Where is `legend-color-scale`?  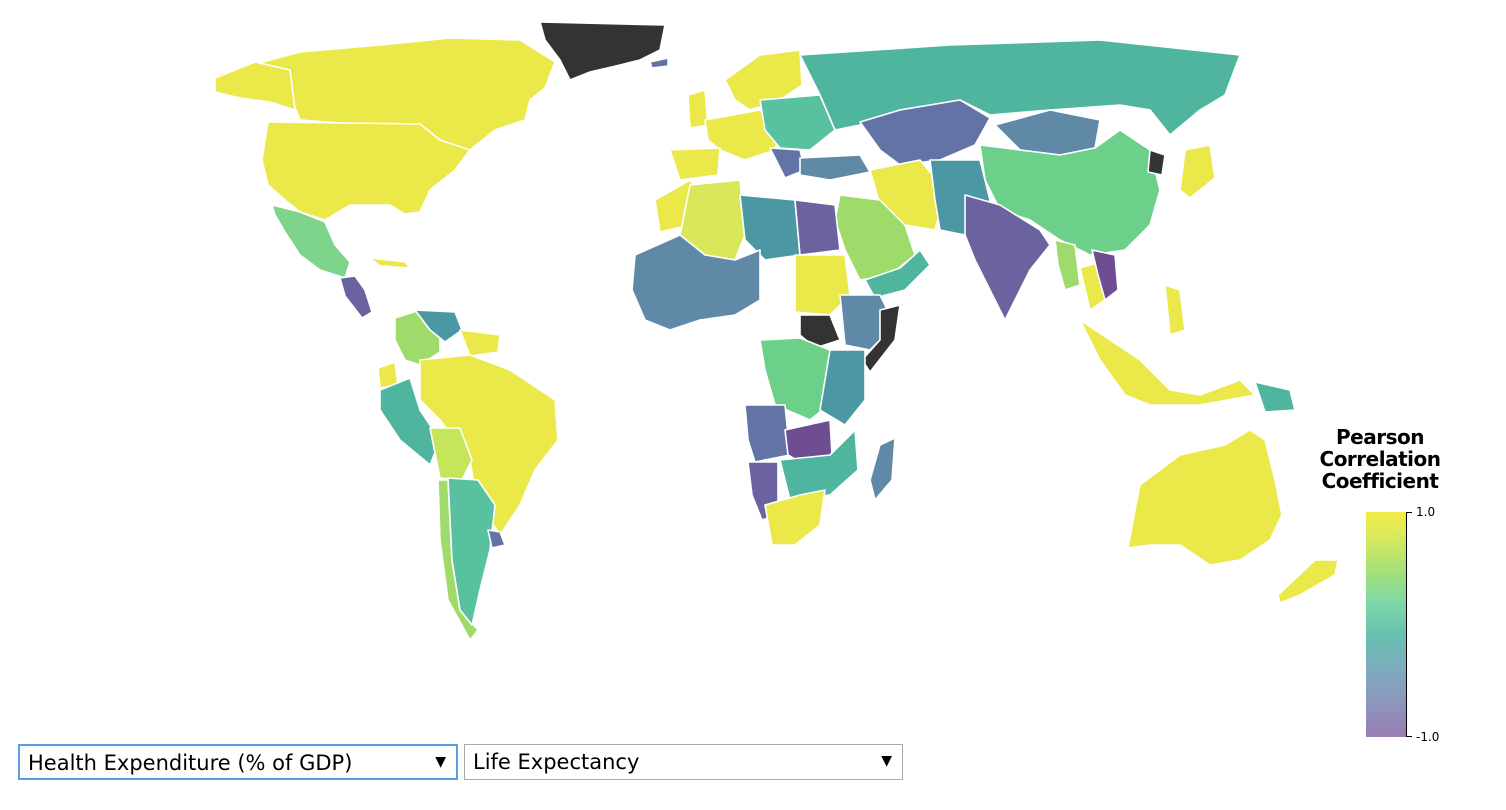
legend-color-scale is located at coordinates (1386, 624).